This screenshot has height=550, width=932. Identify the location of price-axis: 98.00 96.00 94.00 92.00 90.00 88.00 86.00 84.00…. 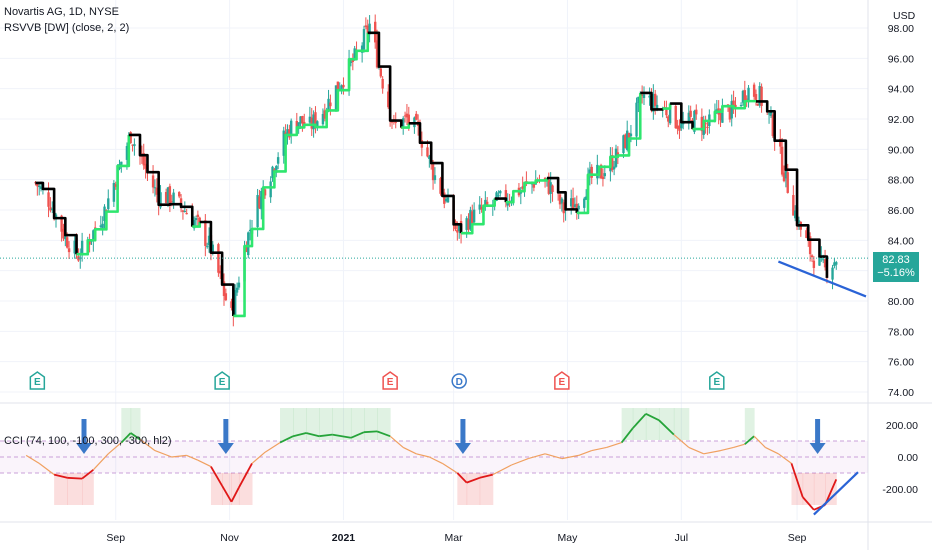
(901, 211).